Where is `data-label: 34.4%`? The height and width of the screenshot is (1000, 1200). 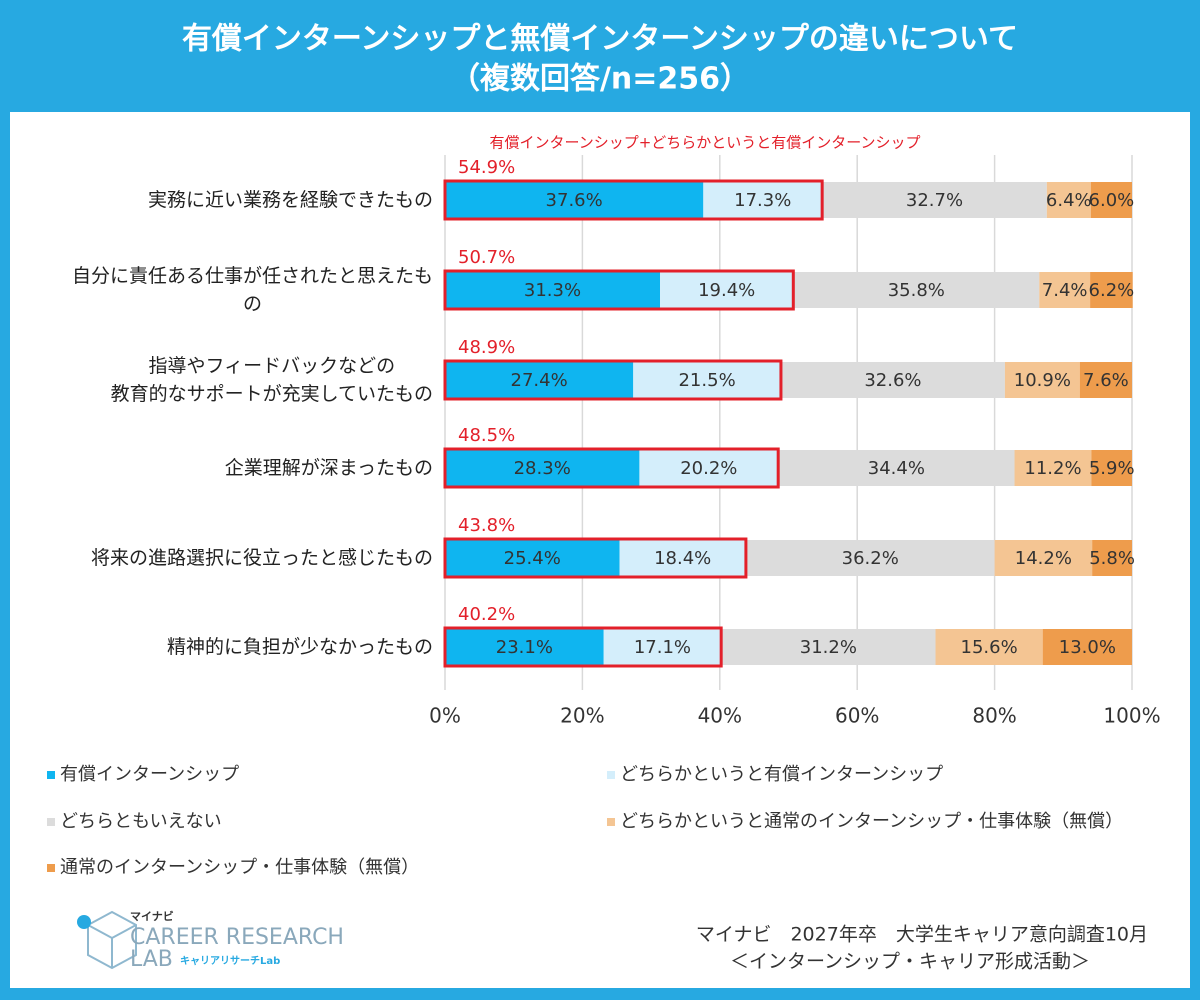 data-label: 34.4% is located at coordinates (896, 468).